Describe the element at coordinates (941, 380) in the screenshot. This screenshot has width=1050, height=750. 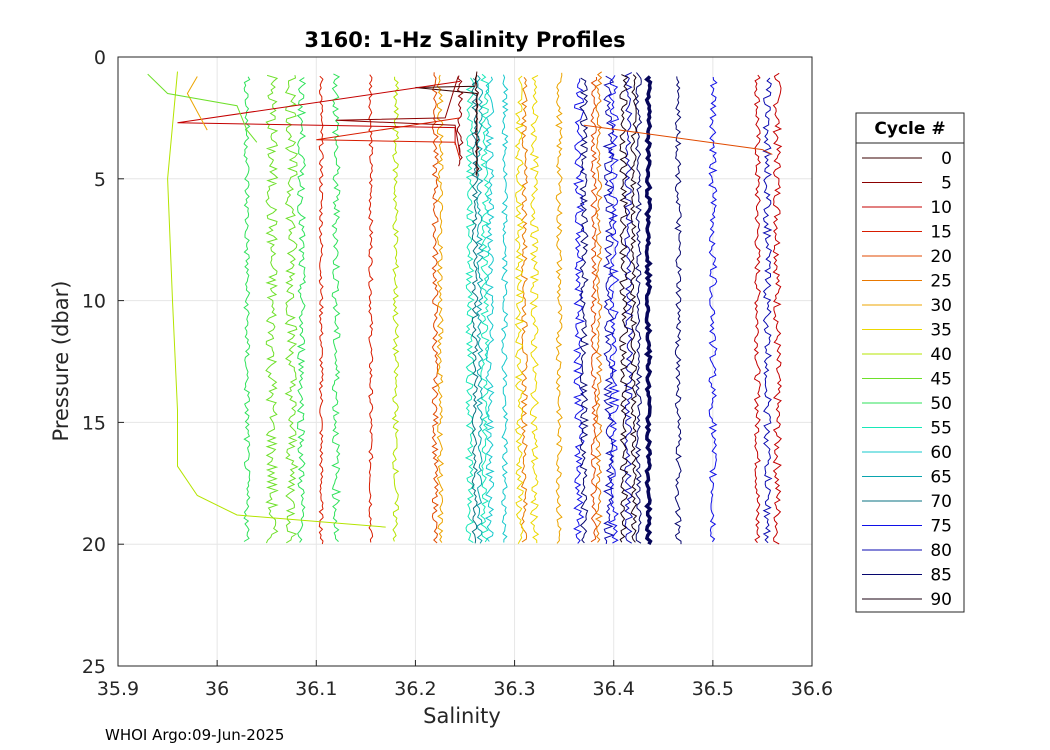
I see `legend-label-45: 45` at that location.